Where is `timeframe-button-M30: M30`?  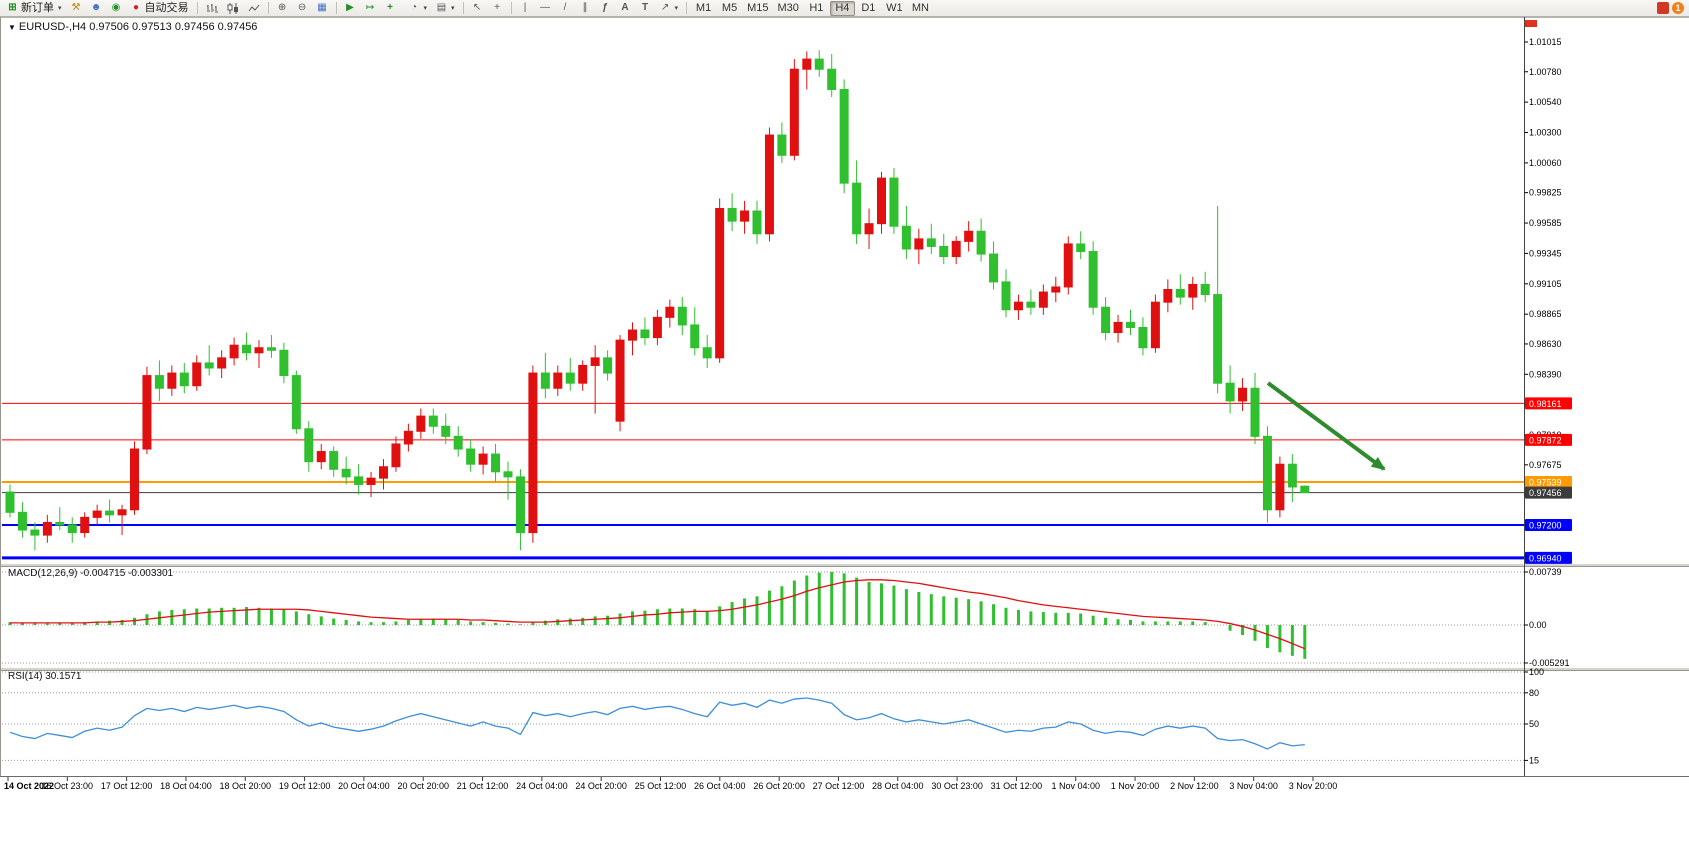
timeframe-button-M30: M30 is located at coordinates (787, 8).